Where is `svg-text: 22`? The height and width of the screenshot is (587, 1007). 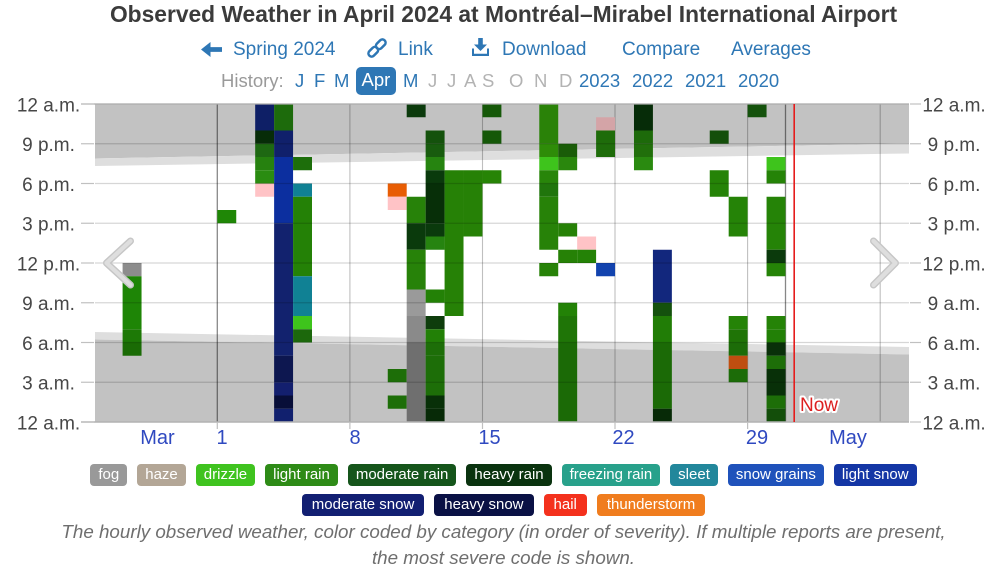 svg-text: 22 is located at coordinates (623, 438).